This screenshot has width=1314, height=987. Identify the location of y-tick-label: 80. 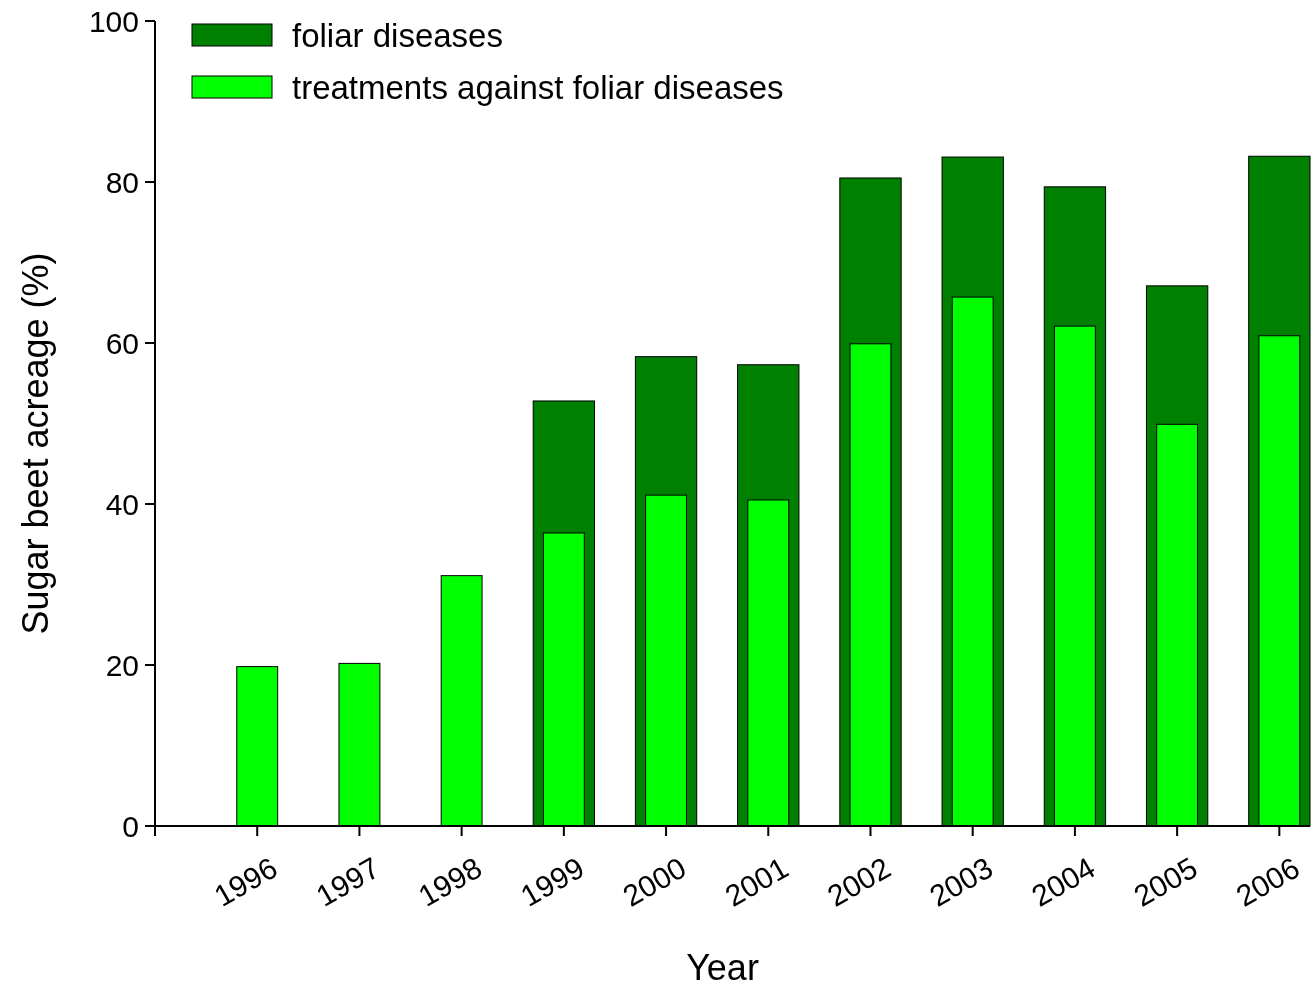
(122, 182).